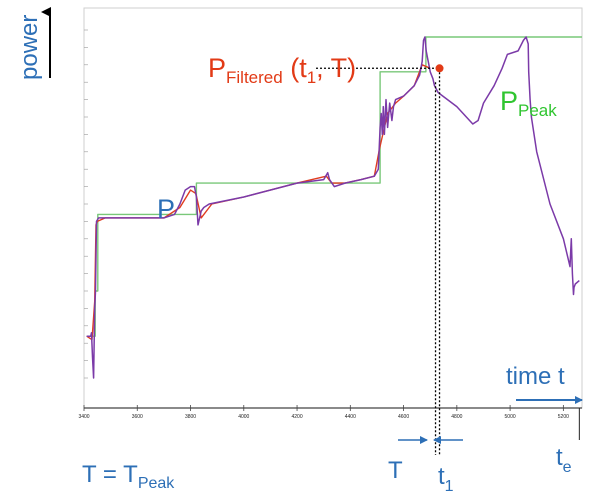  I want to click on filtered-label-args-close: , T), so click(336, 68).